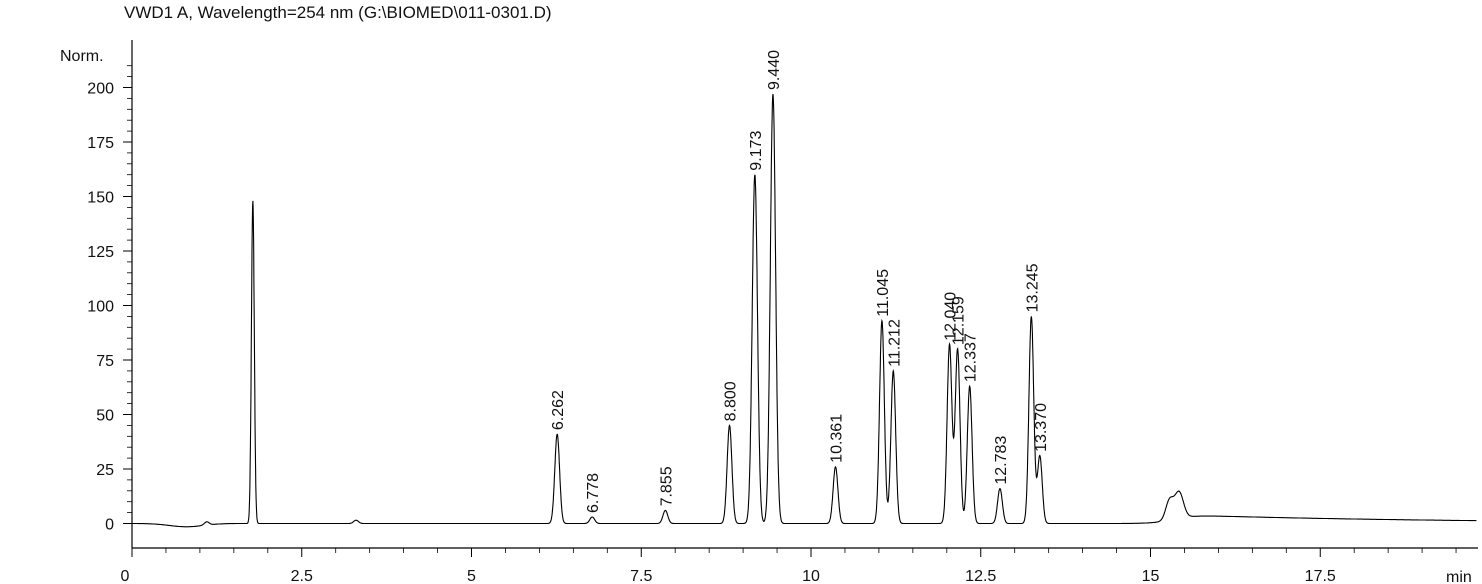  Describe the element at coordinates (105, 361) in the screenshot. I see `y-tick-label: 75` at that location.